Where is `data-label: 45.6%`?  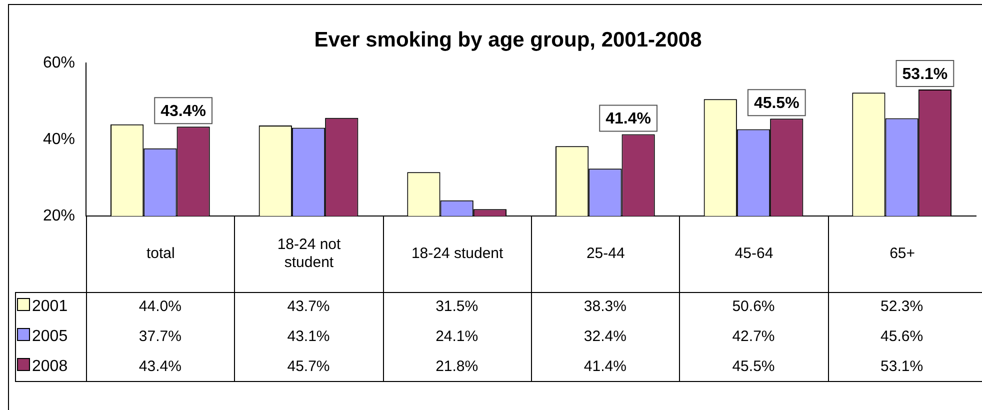
data-label: 45.6% is located at coordinates (902, 337).